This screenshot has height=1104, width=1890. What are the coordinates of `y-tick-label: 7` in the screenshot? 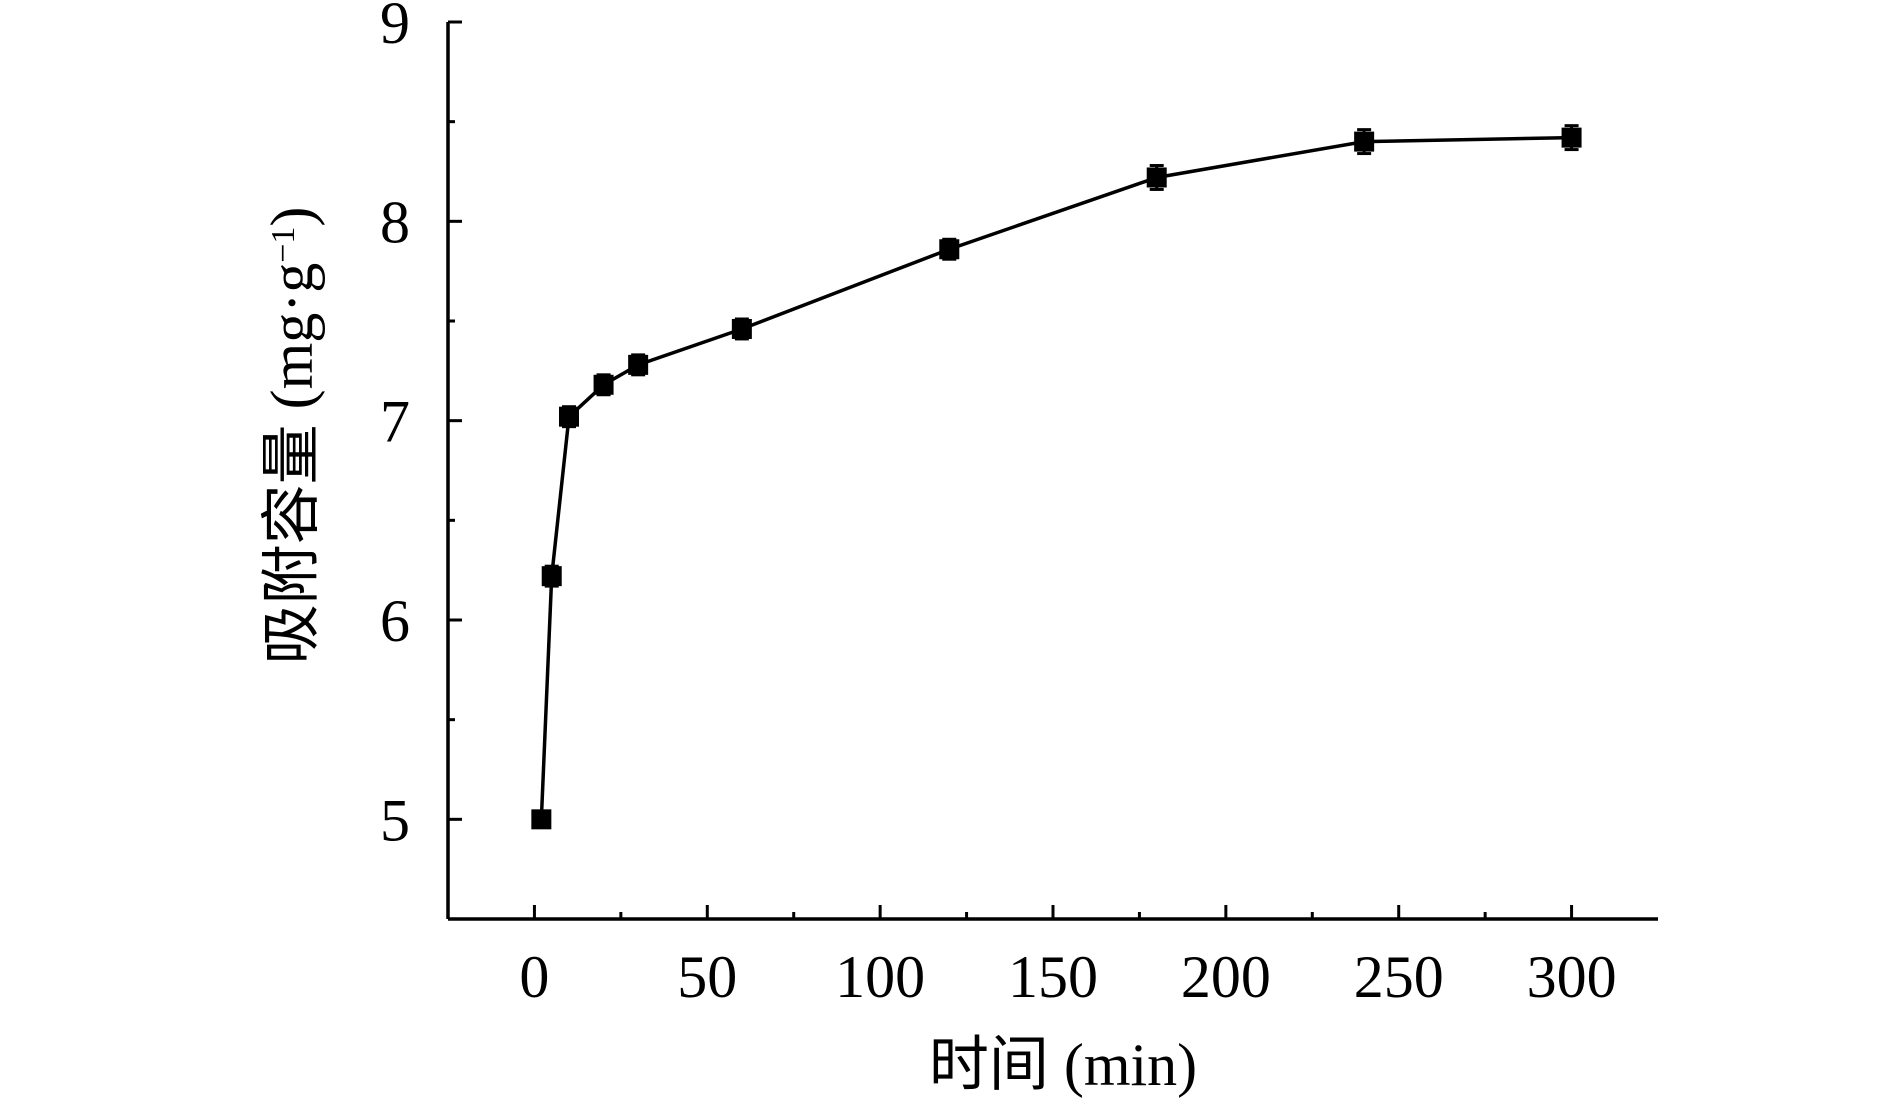 It's located at (395, 422).